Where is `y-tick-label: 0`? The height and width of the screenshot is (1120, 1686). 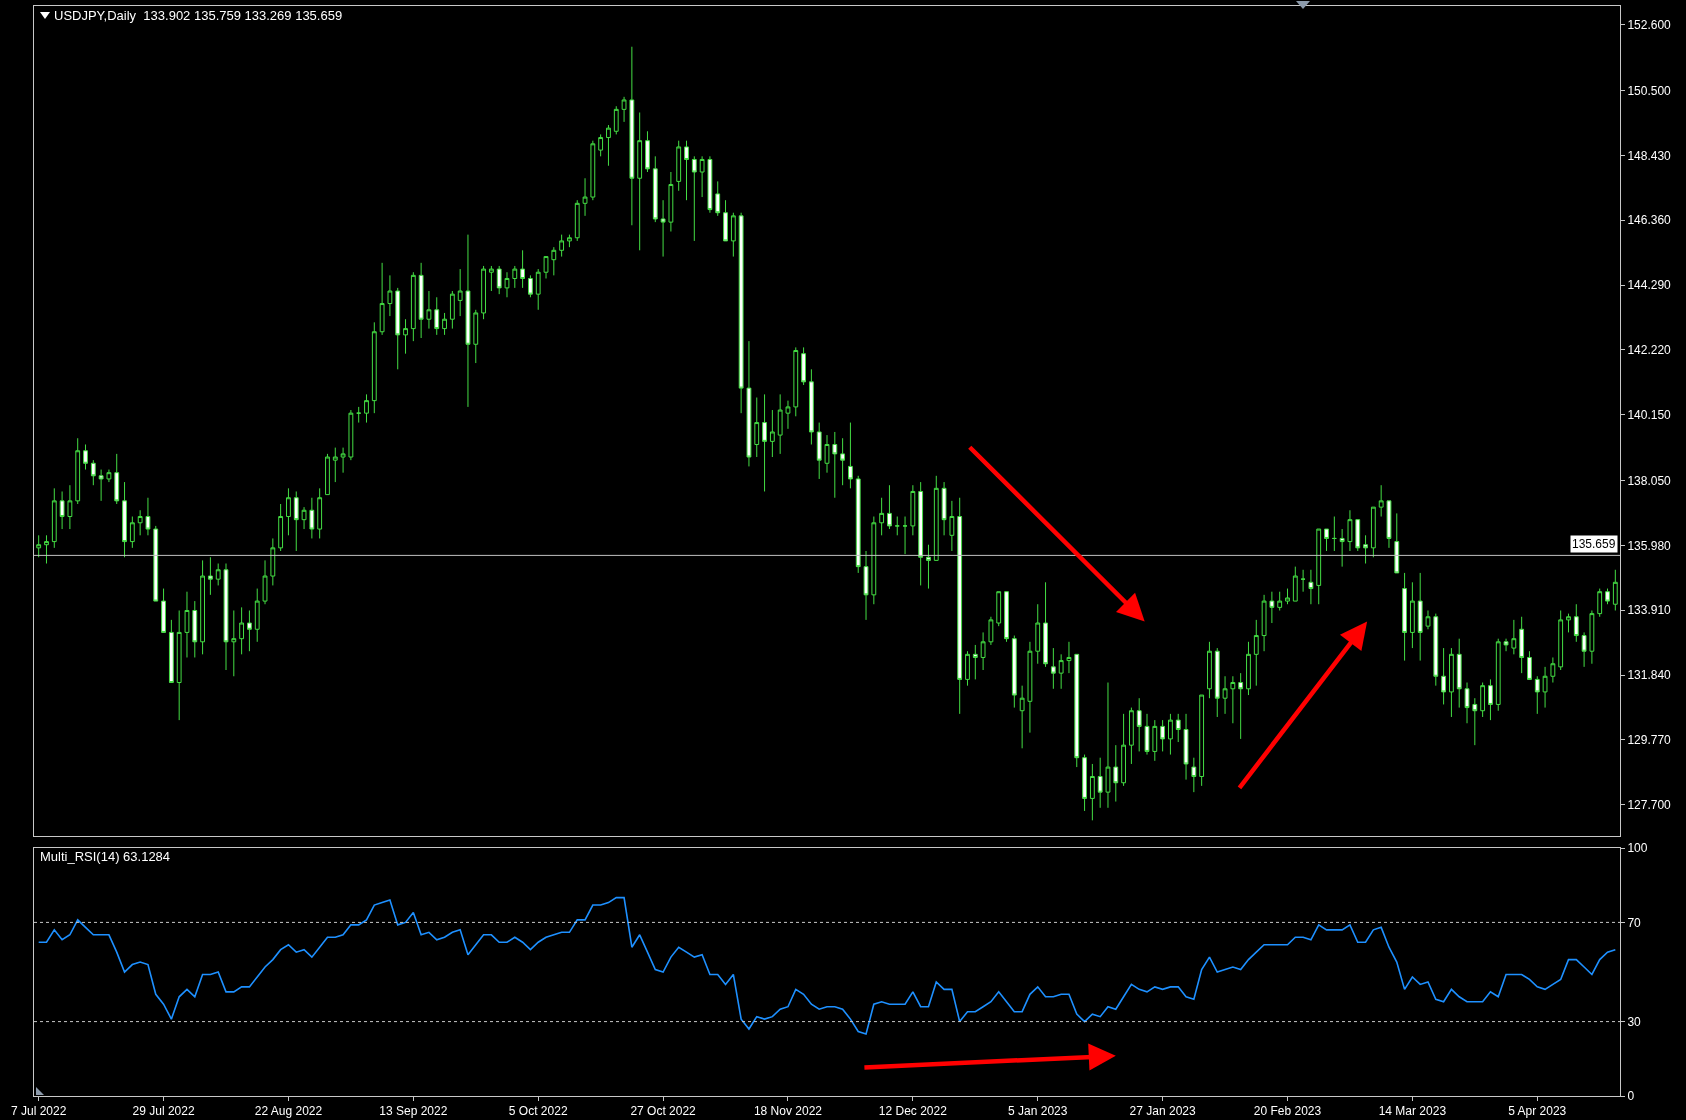
y-tick-label: 0 is located at coordinates (1631, 1096).